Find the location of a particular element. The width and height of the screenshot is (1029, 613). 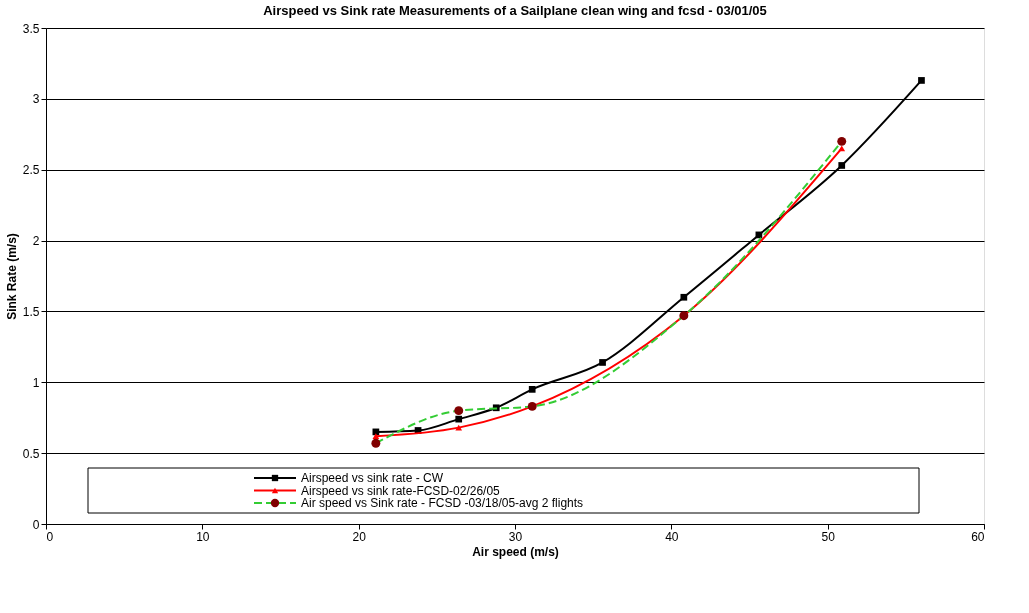

y-tick-label: 1 is located at coordinates (36, 382).